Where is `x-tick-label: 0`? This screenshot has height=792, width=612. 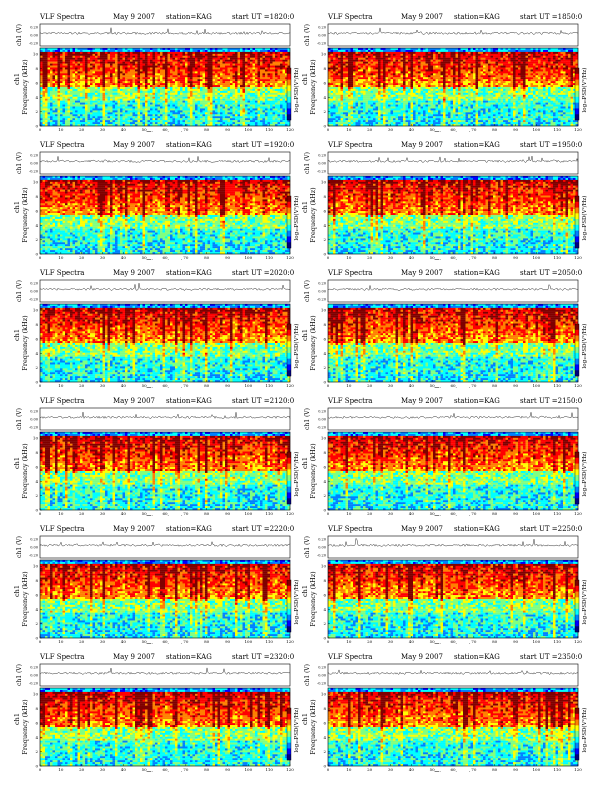 x-tick-label: 0 is located at coordinates (40, 513).